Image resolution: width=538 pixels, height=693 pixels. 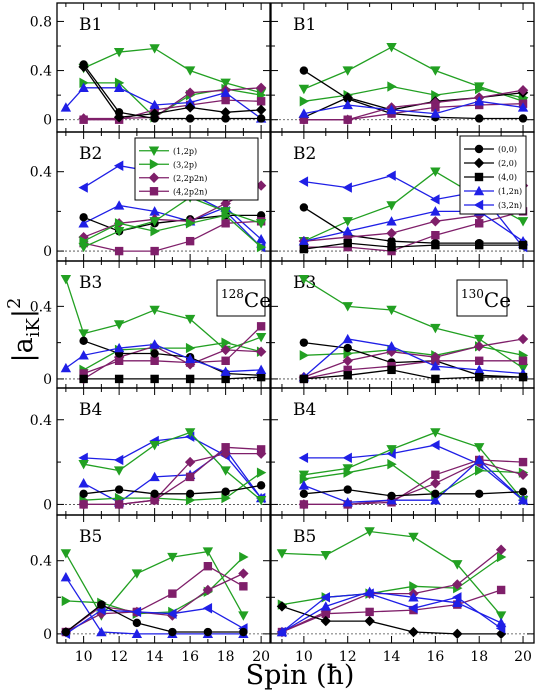 What do you see at coordinates (119, 657) in the screenshot?
I see `x-tick-label: 12` at bounding box center [119, 657].